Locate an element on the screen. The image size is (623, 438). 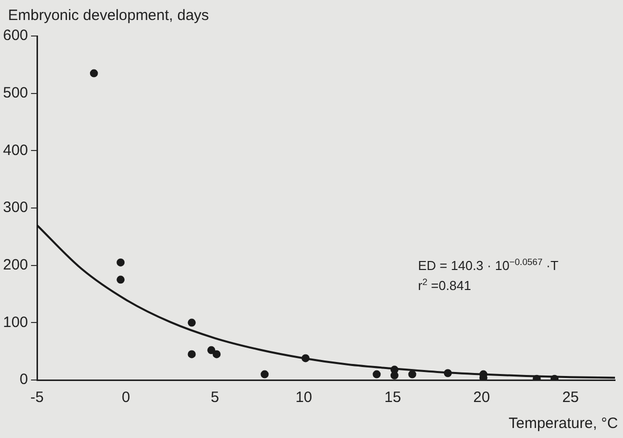
x-tick-label: -5 is located at coordinates (37, 397).